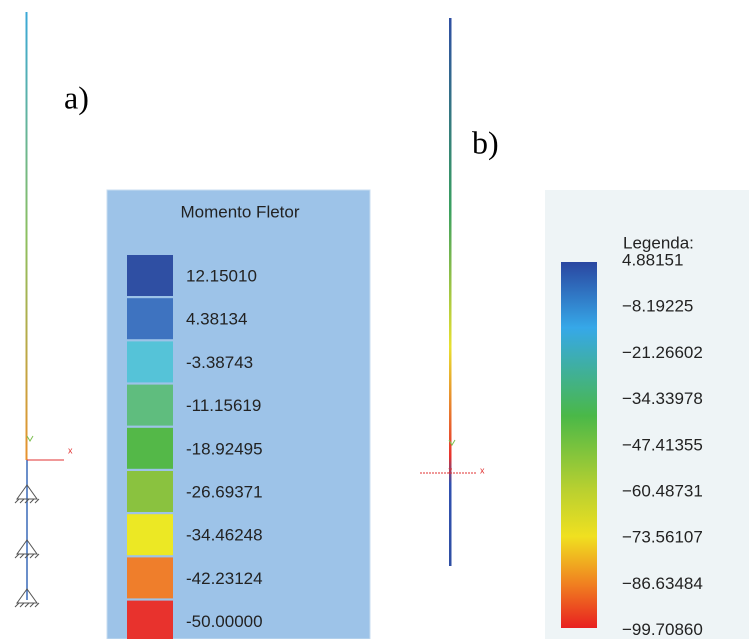  I want to click on panel-label: a), so click(76, 97).